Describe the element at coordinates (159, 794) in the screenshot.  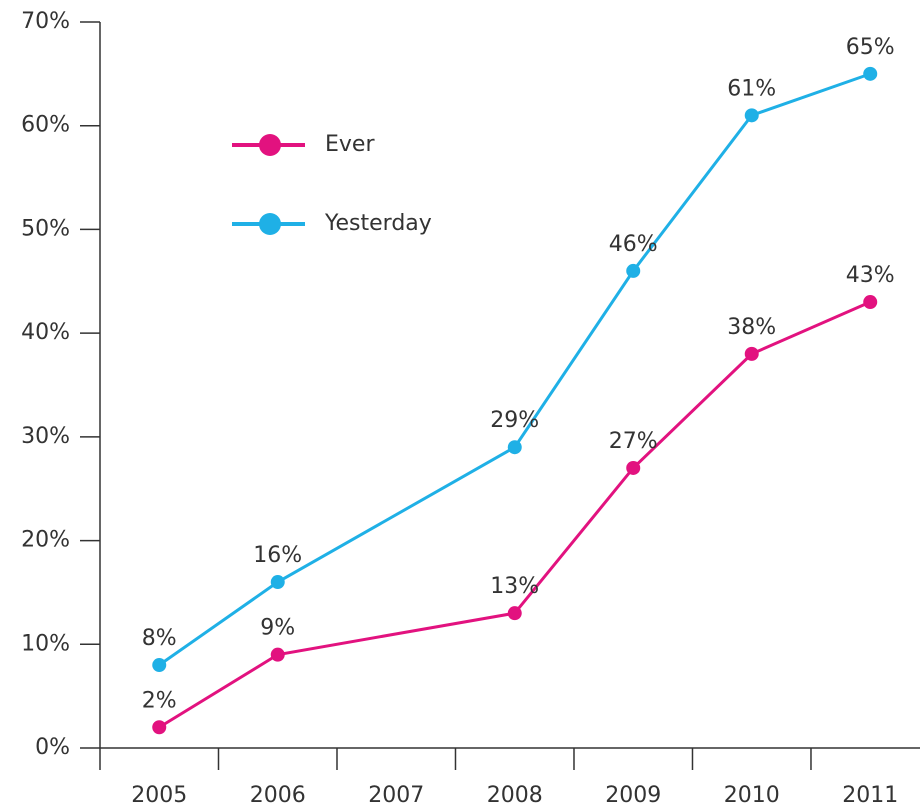
I see `x-tick-label: 2005` at that location.